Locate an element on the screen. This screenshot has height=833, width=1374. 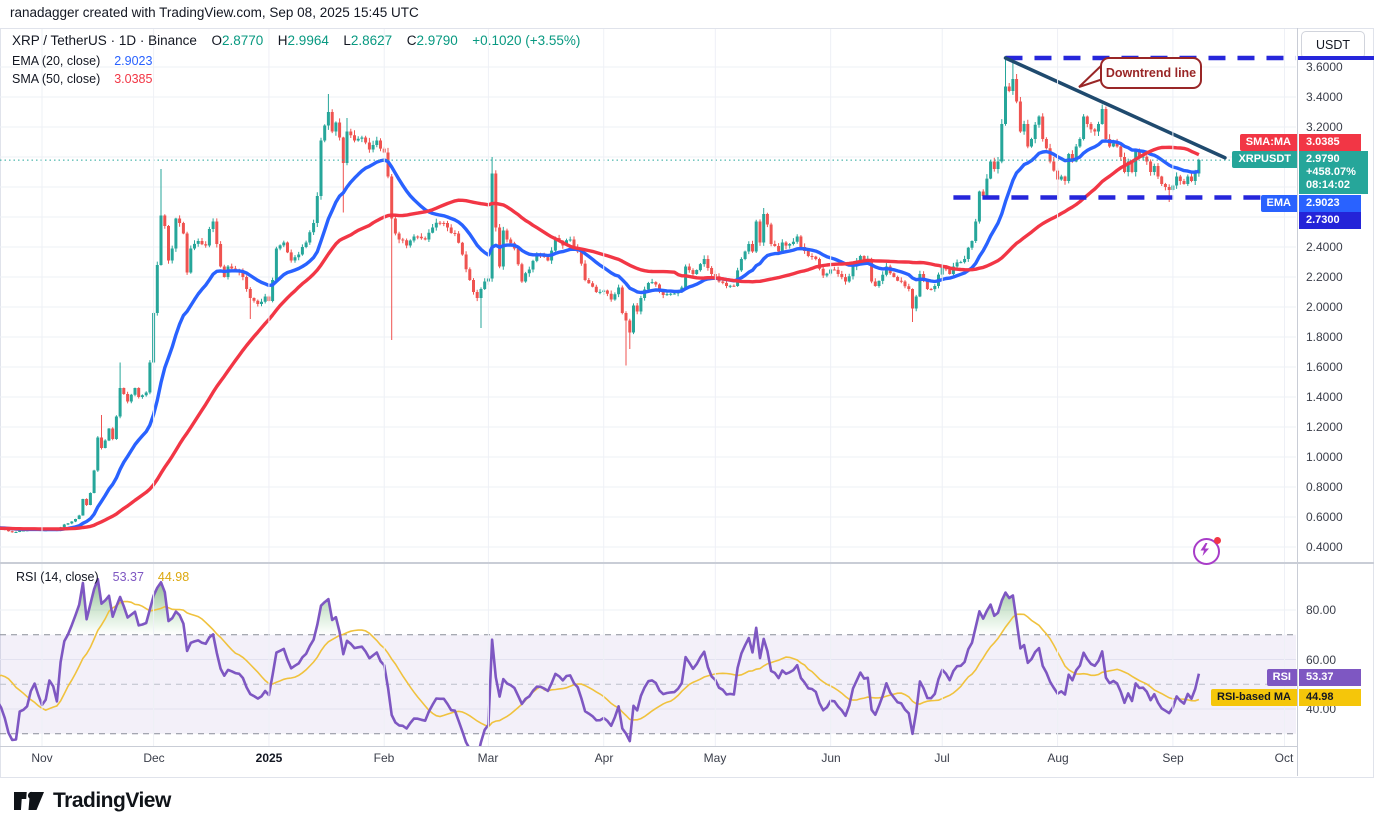
price-axis-separator is located at coordinates (1297, 402).